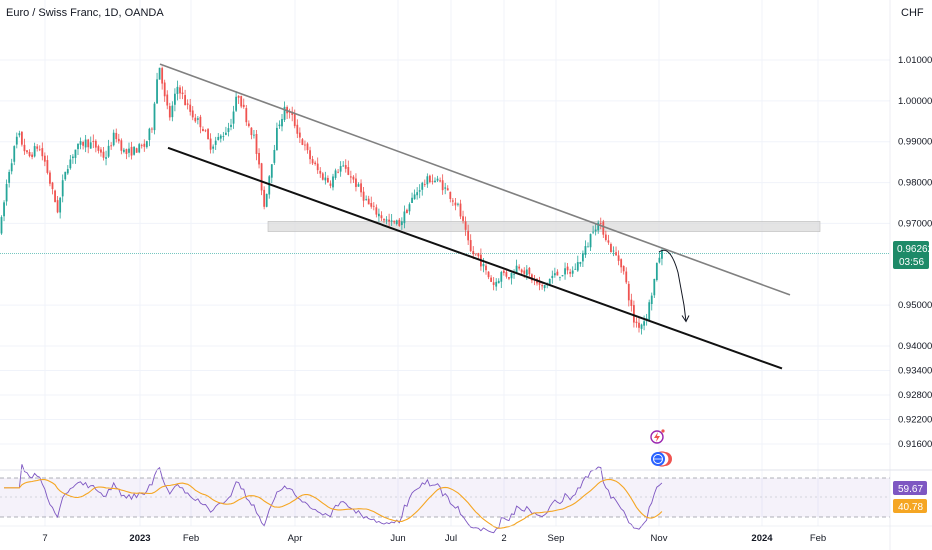  Describe the element at coordinates (44, 538) in the screenshot. I see `time-tick-label: 7` at that location.